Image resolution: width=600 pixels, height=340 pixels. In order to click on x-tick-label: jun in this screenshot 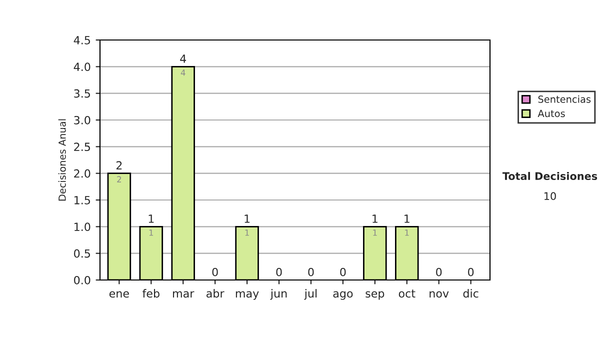, I will do `click(278, 294)`.